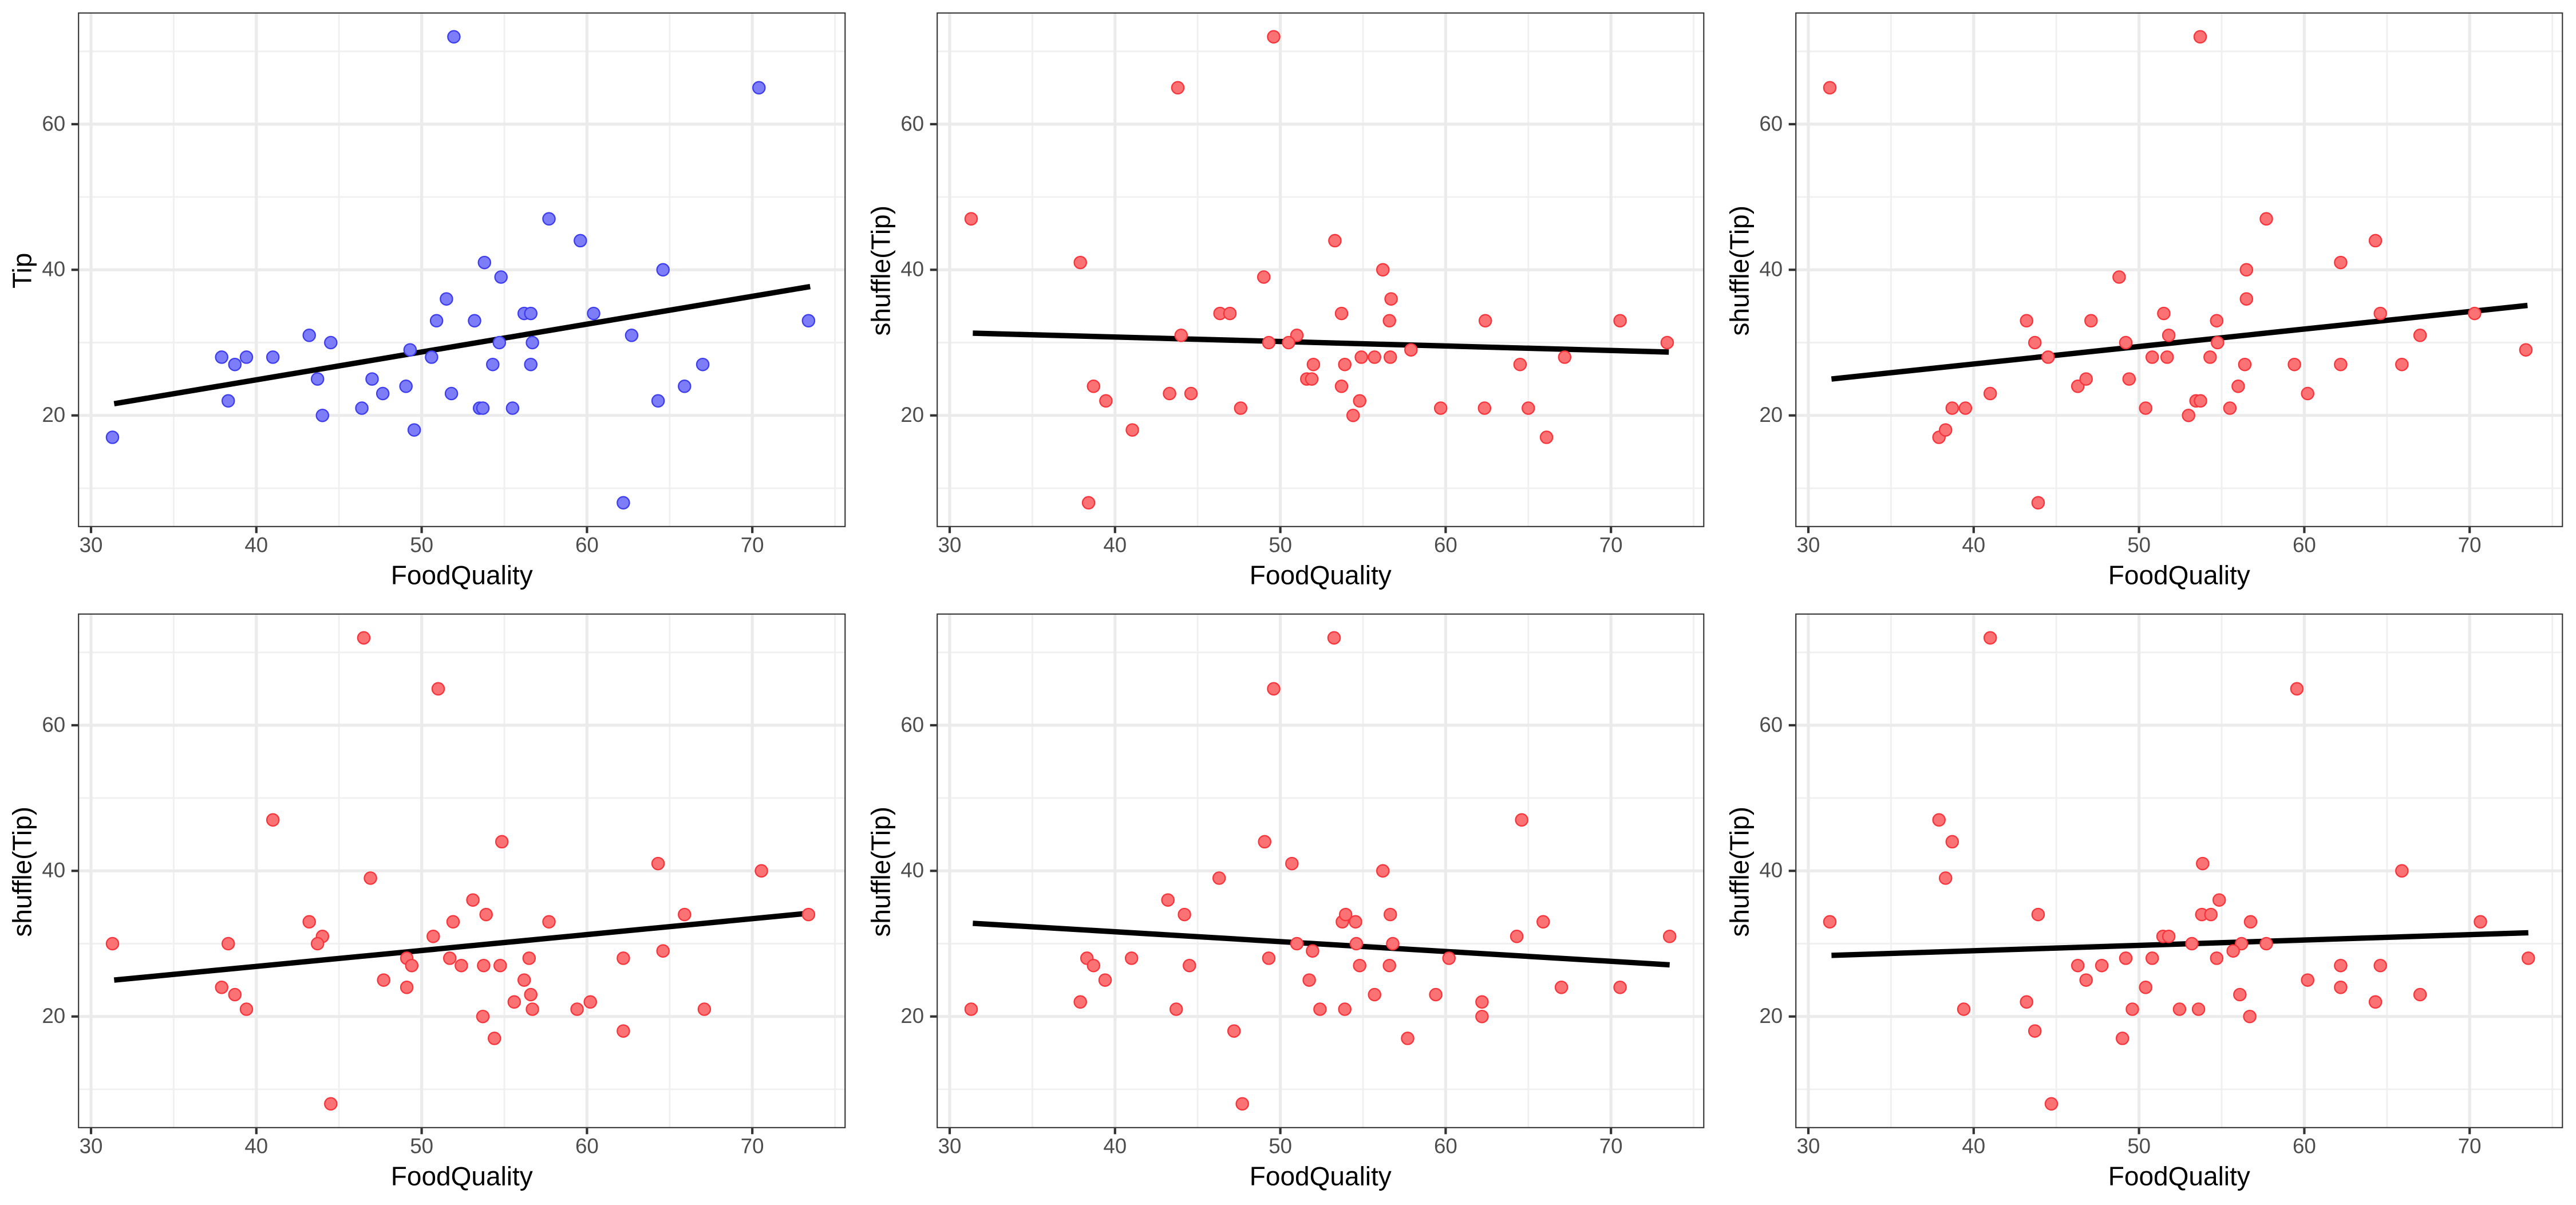 This screenshot has width=2576, height=1205. I want to click on svg-text: Tip, so click(22, 271).